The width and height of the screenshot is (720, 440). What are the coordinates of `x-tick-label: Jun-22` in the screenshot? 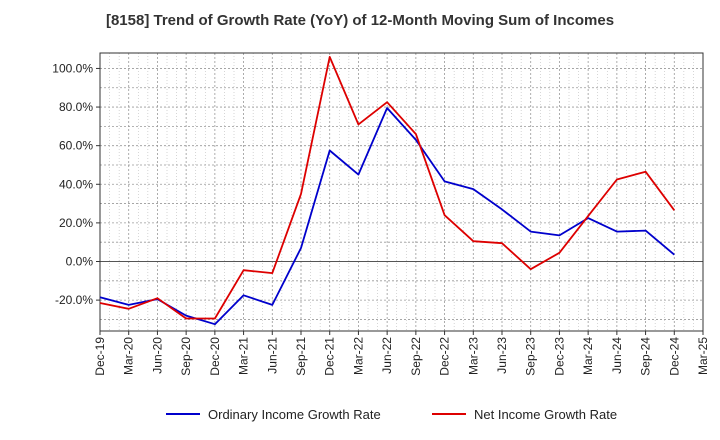 It's located at (387, 355).